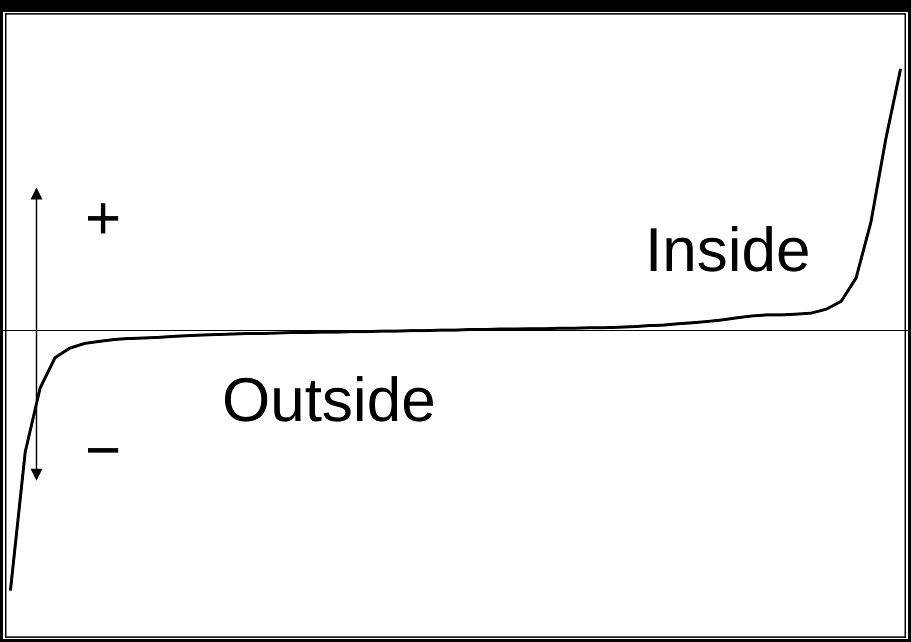 The width and height of the screenshot is (911, 642). I want to click on annotation: −, so click(103, 450).